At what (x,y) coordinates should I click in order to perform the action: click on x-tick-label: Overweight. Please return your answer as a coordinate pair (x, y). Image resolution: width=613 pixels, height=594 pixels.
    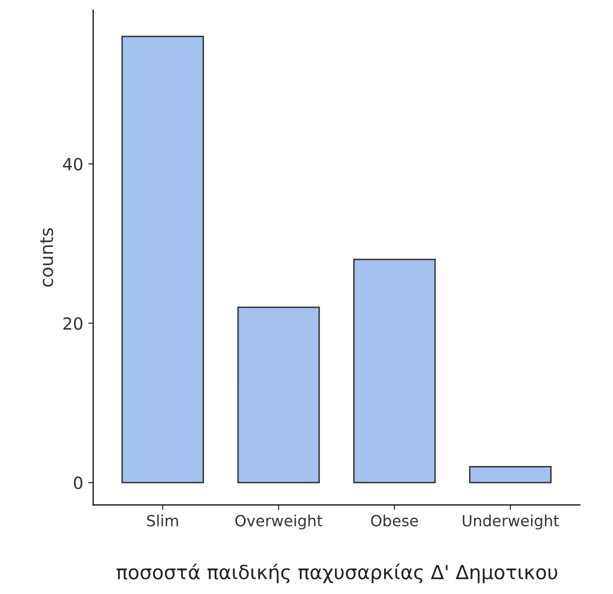
    Looking at the image, I should click on (278, 522).